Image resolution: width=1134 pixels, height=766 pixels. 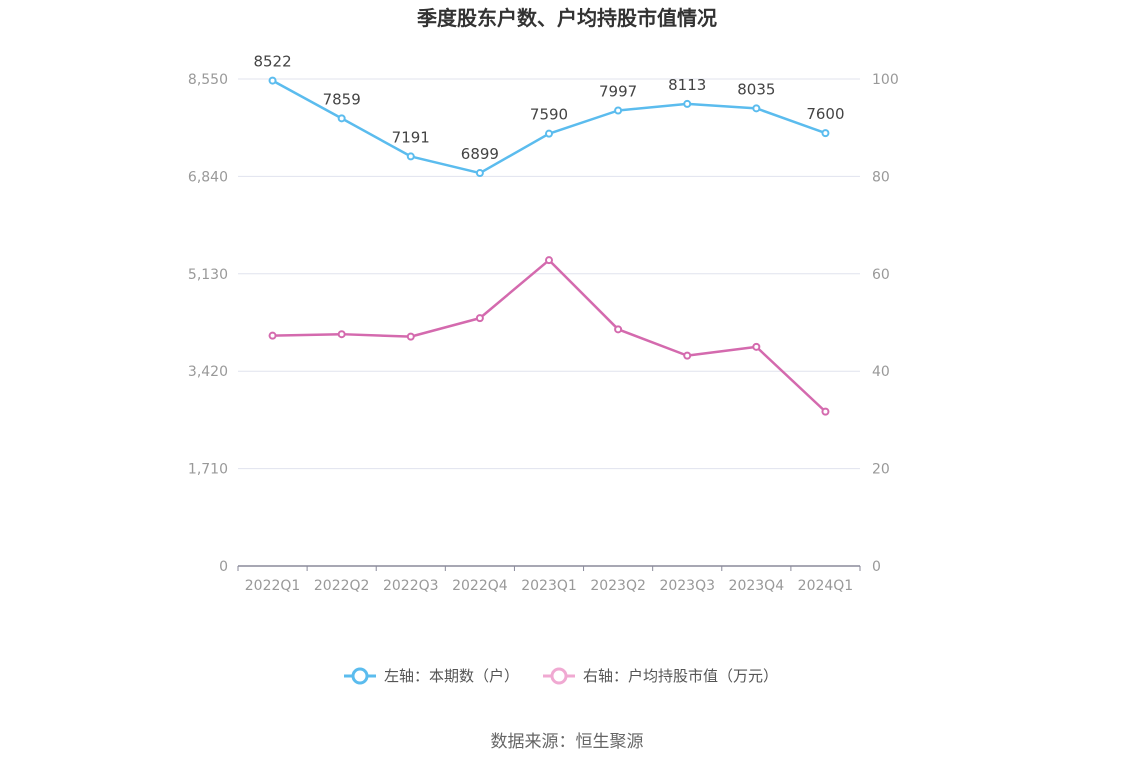 What do you see at coordinates (885, 80) in the screenshot?
I see `right-axis-tick-label: 100` at bounding box center [885, 80].